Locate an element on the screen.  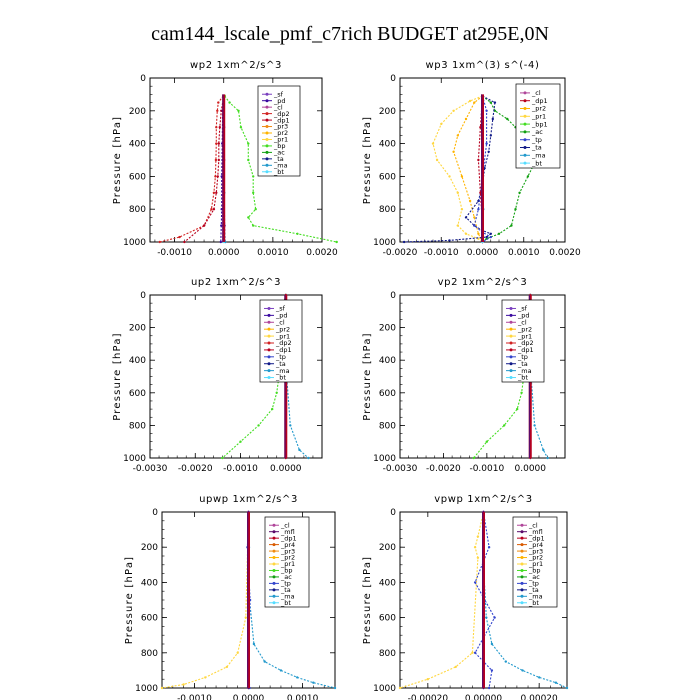
legend-entry: _bp is located at coordinates (279, 146).